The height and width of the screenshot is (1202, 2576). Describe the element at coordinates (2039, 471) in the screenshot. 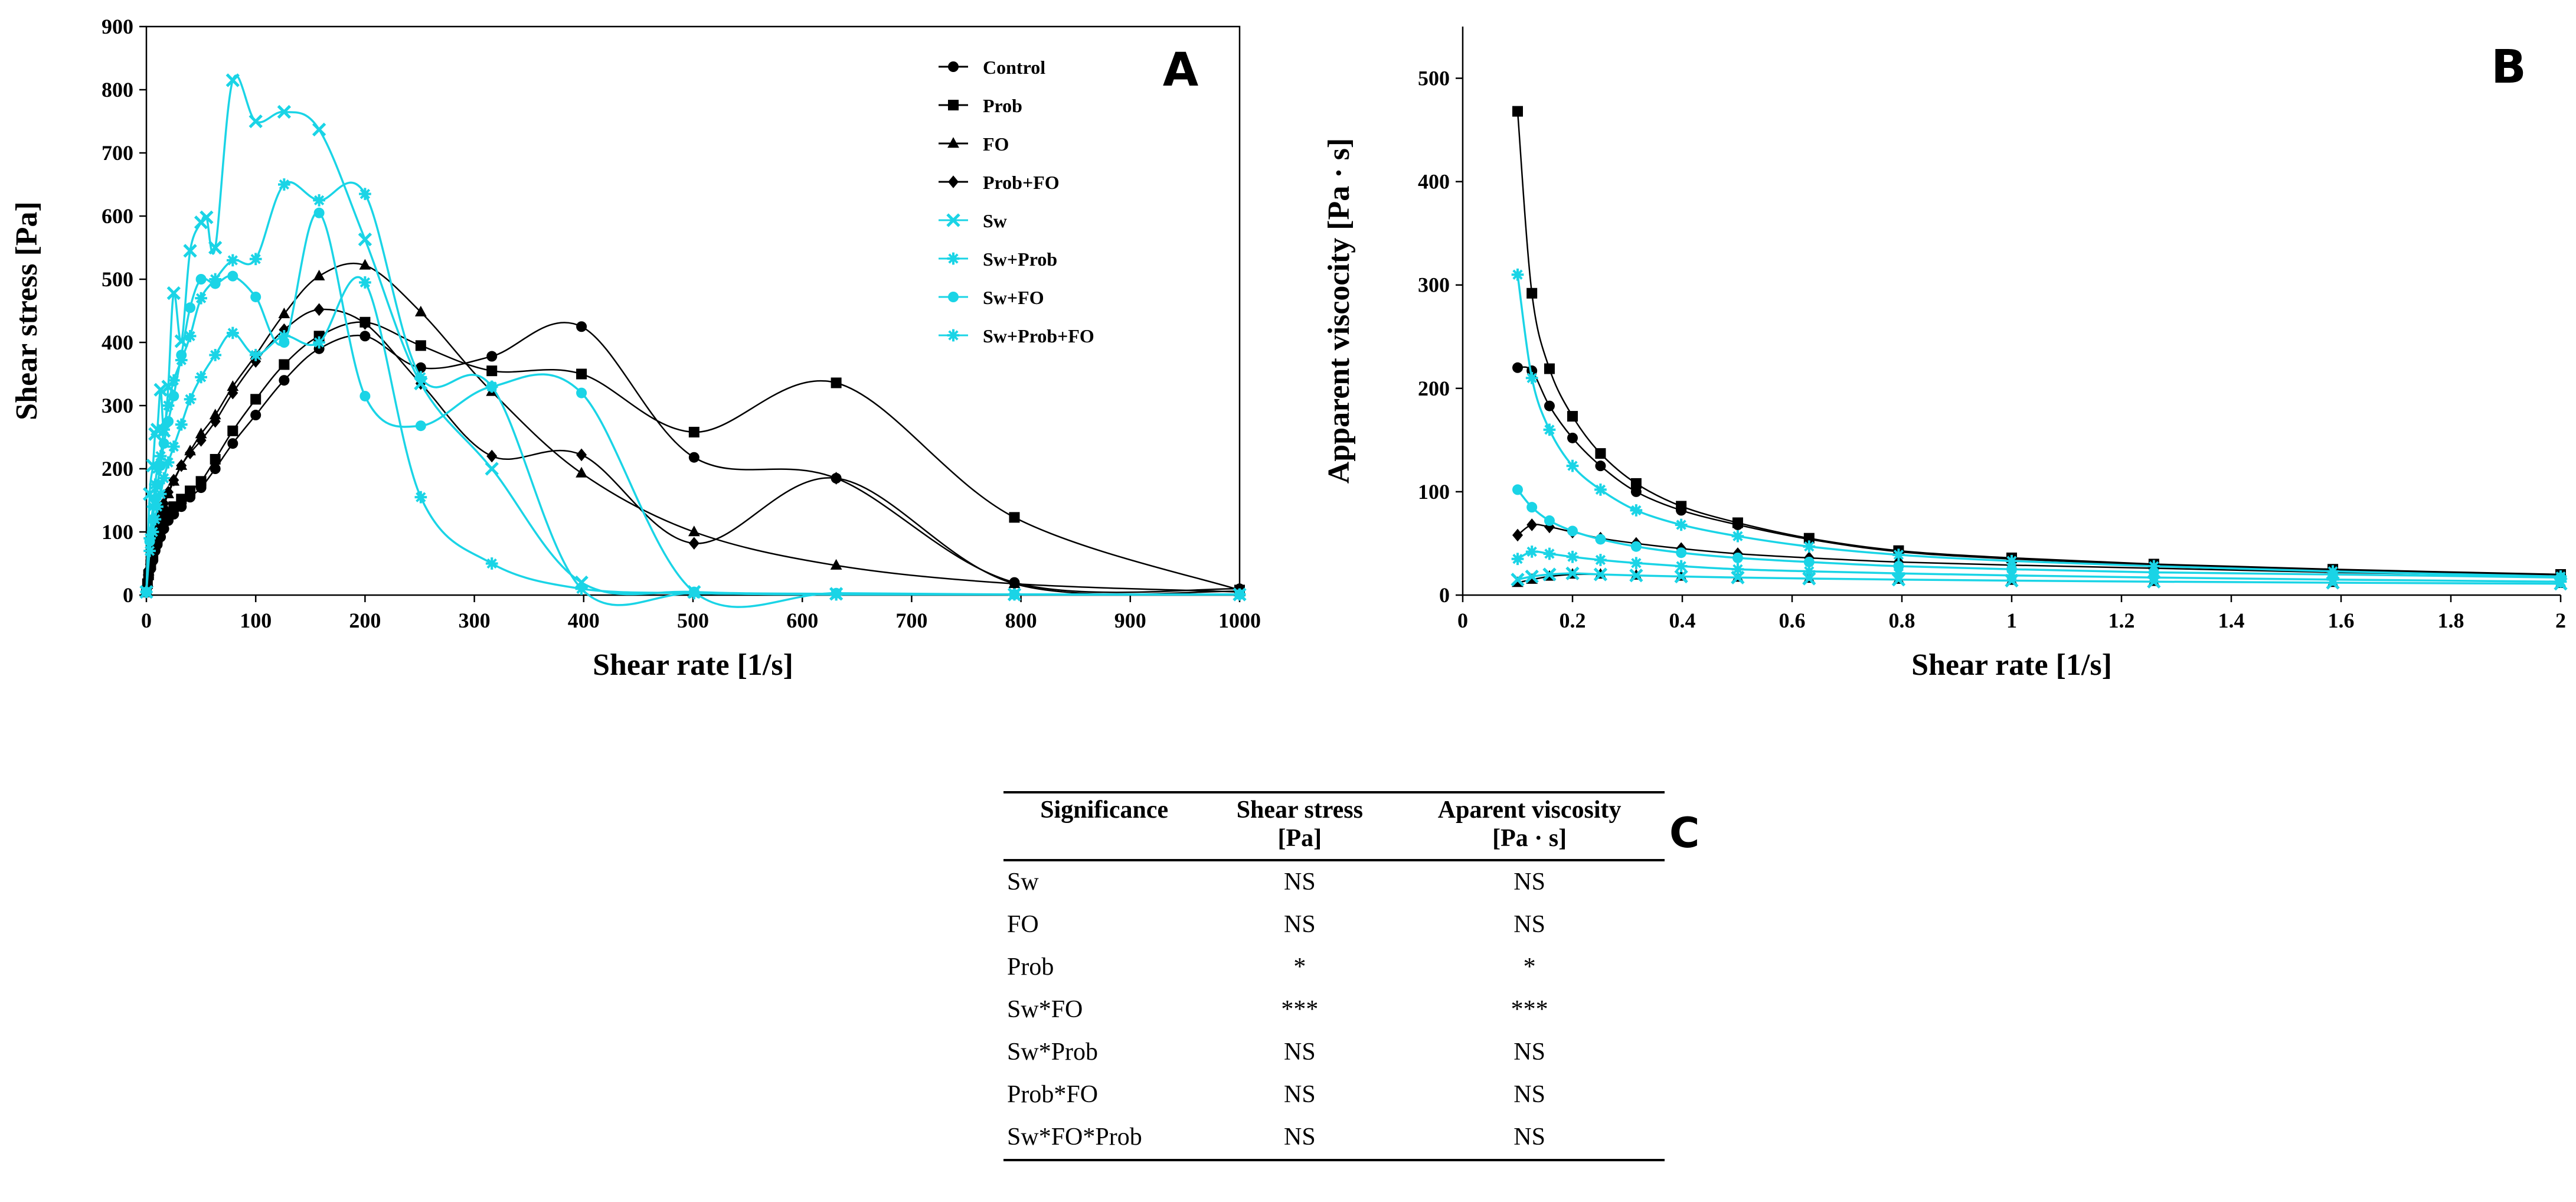

I see `series-line` at that location.